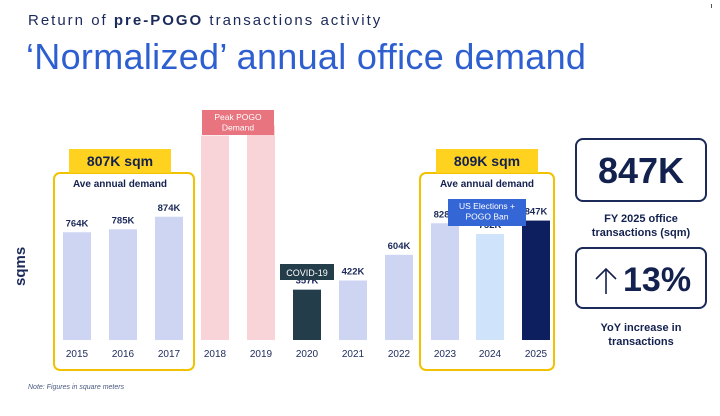 The image size is (720, 416). What do you see at coordinates (169, 278) in the screenshot?
I see `bar-2017` at bounding box center [169, 278].